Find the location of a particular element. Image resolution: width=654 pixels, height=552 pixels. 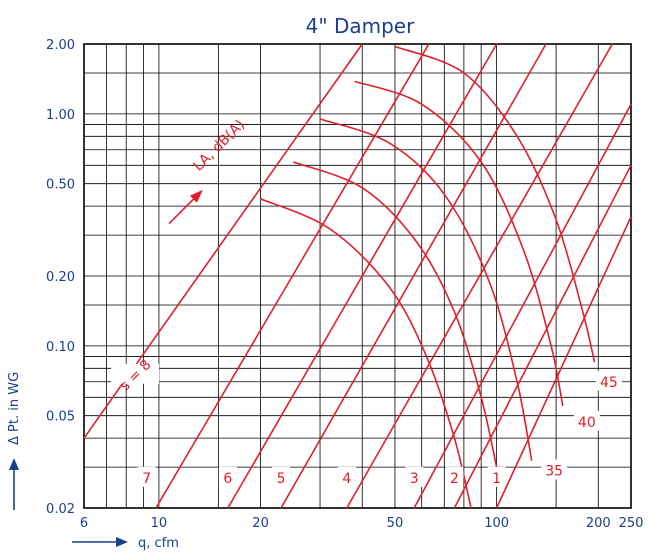

series-label: 4 is located at coordinates (346, 479).